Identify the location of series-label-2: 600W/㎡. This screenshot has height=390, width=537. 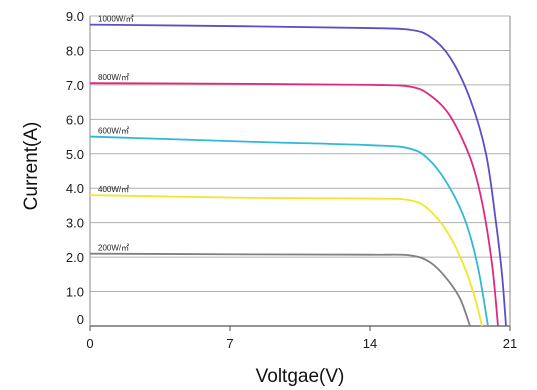
(113, 131).